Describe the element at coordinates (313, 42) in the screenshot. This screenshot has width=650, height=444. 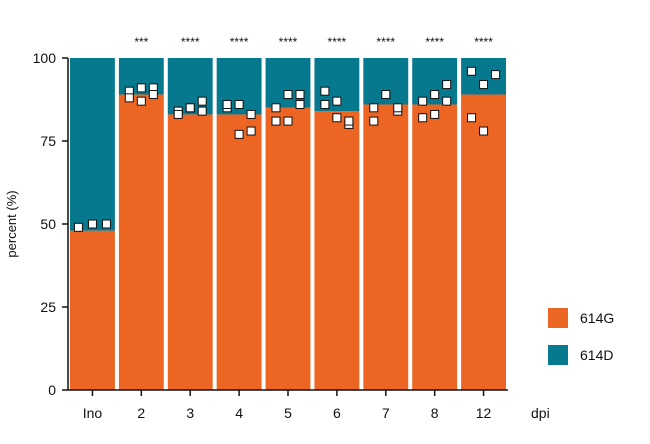
I see `significance-labels: *** **** **** **** **** **** **** ****` at that location.